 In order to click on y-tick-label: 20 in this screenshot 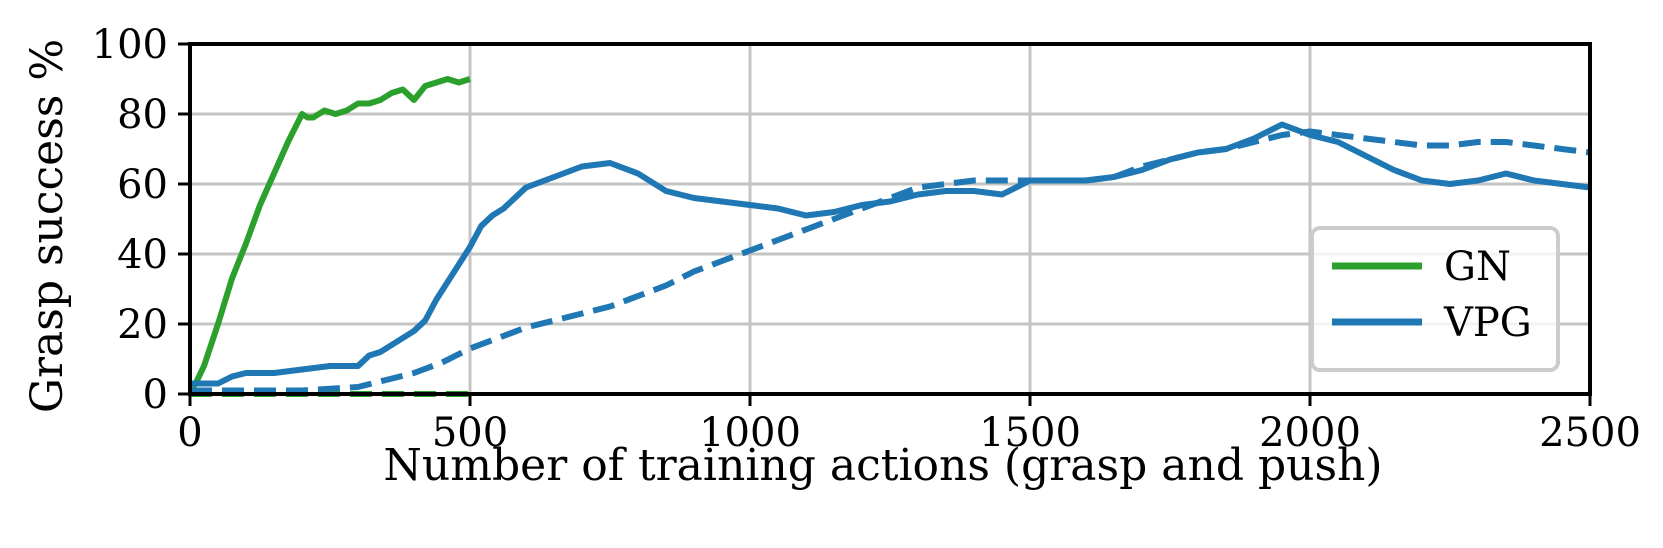, I will do `click(142, 325)`.